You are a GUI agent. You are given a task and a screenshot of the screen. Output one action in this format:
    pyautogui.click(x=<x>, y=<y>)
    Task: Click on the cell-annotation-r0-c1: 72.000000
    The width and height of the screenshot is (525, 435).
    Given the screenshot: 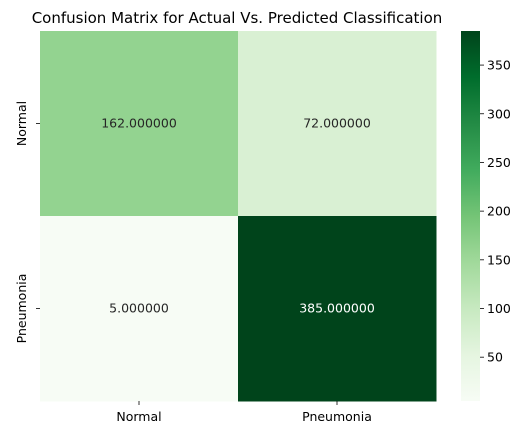 What is the action you would take?
    pyautogui.click(x=337, y=123)
    